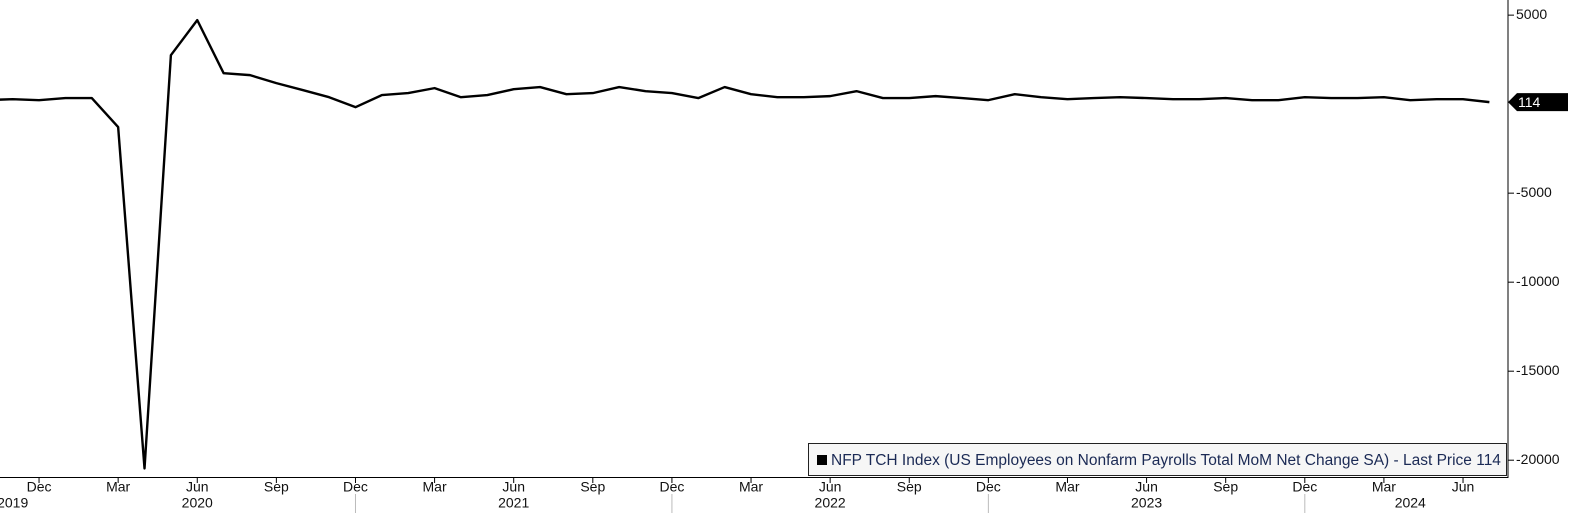 This screenshot has height=513, width=1578. What do you see at coordinates (1538, 459) in the screenshot?
I see `y-tick-label: -20000` at bounding box center [1538, 459].